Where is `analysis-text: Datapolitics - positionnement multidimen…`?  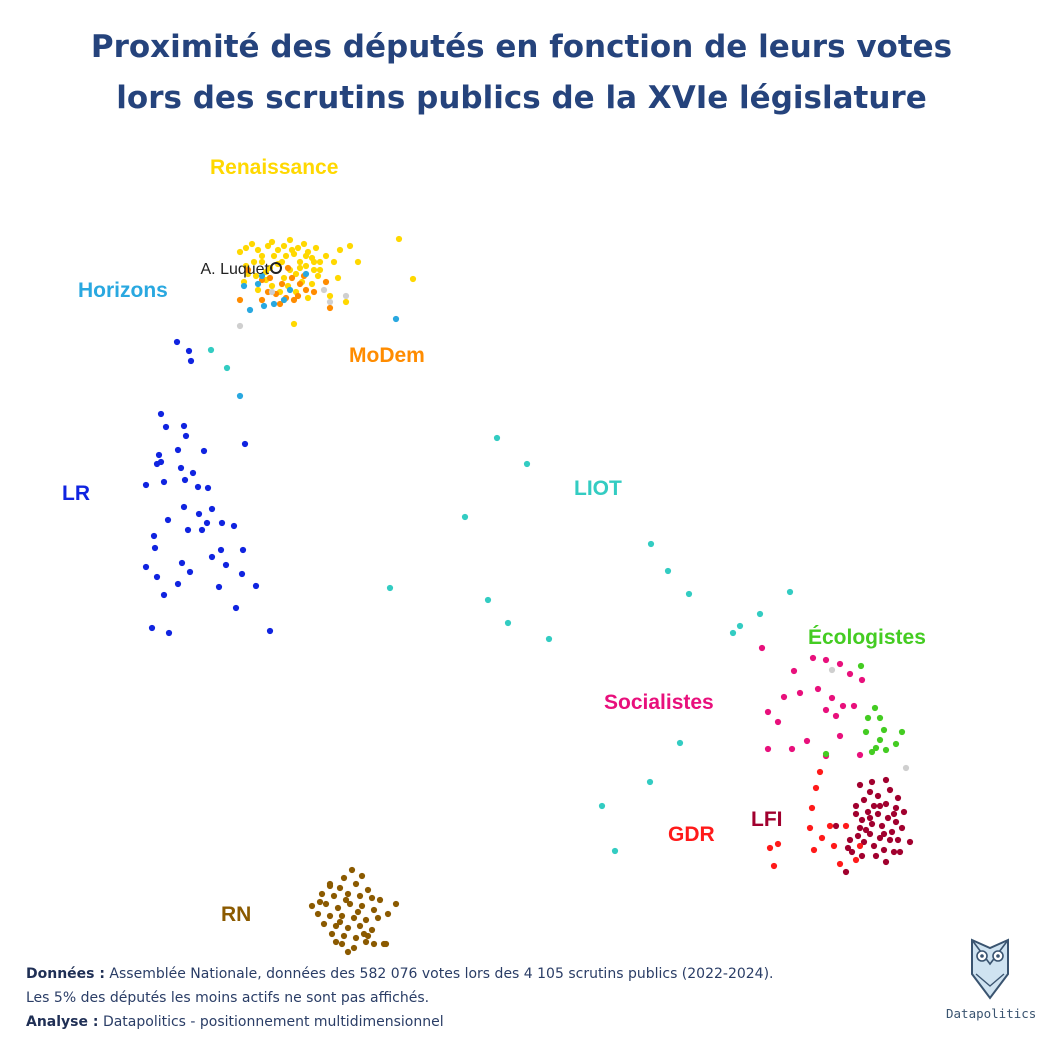 analysis-text: Datapolitics - positionnement multidimen… is located at coordinates (273, 1022).